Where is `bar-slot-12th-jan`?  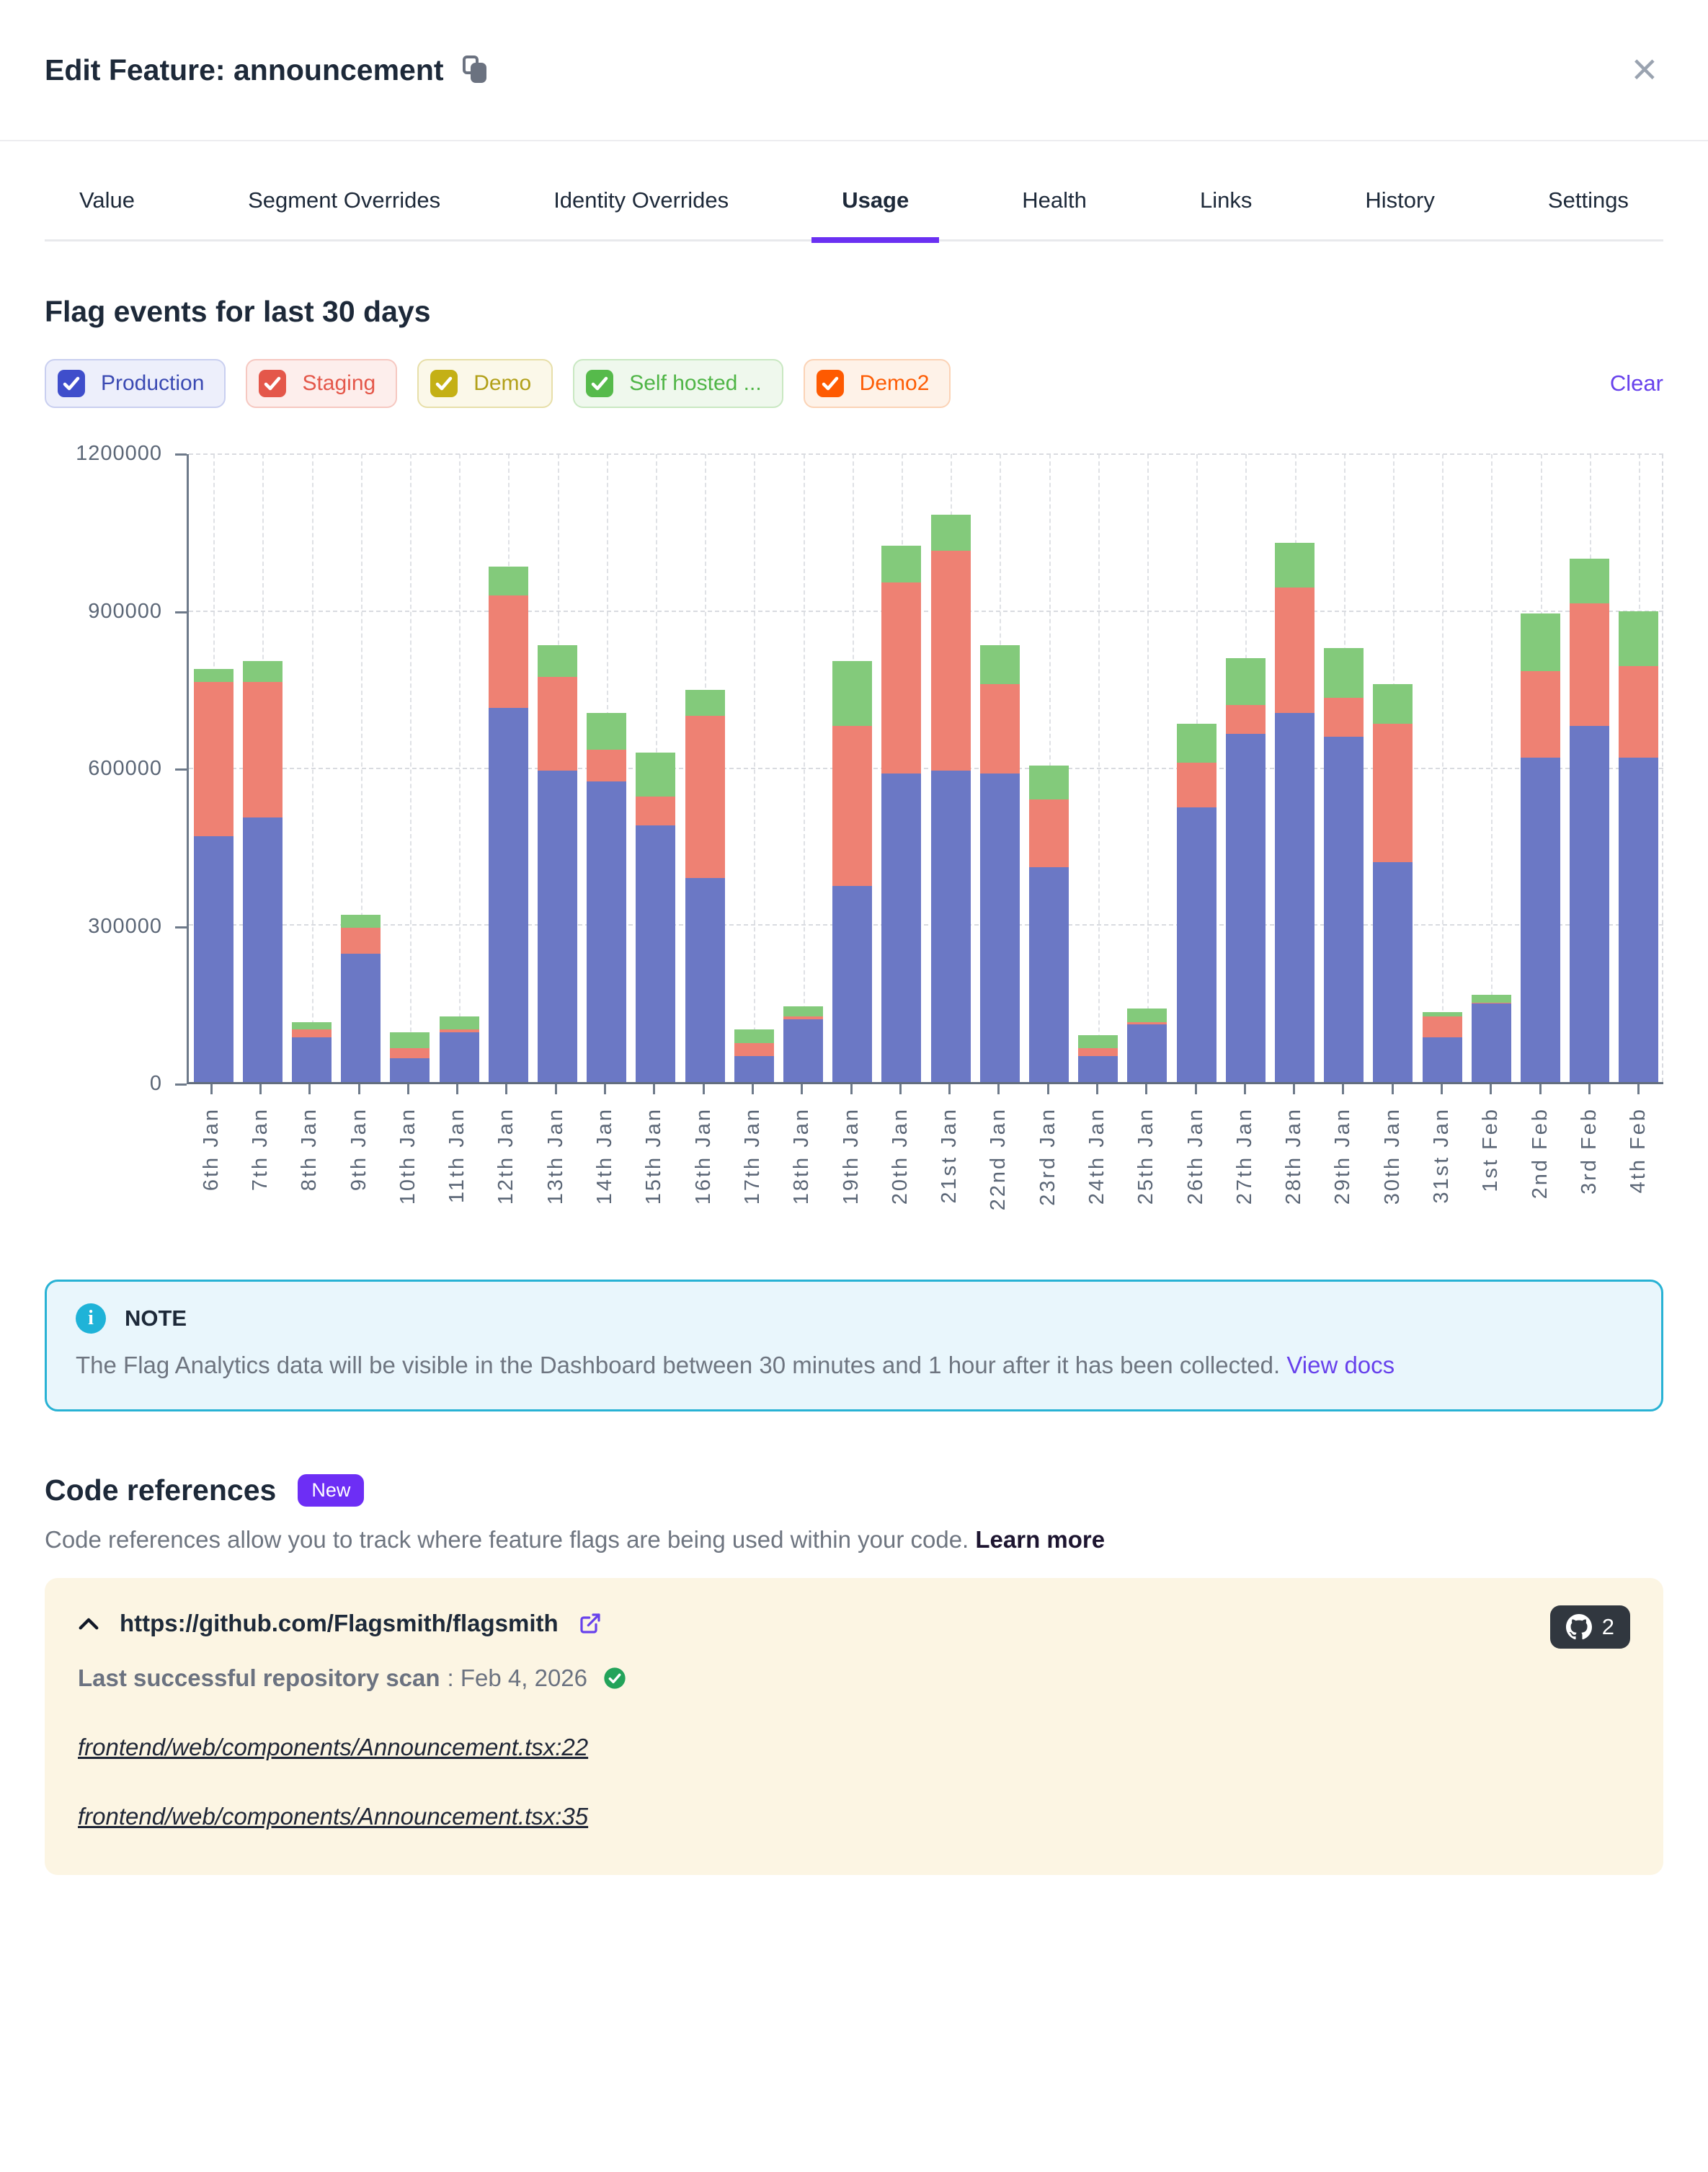 bar-slot-12th-jan is located at coordinates (509, 768).